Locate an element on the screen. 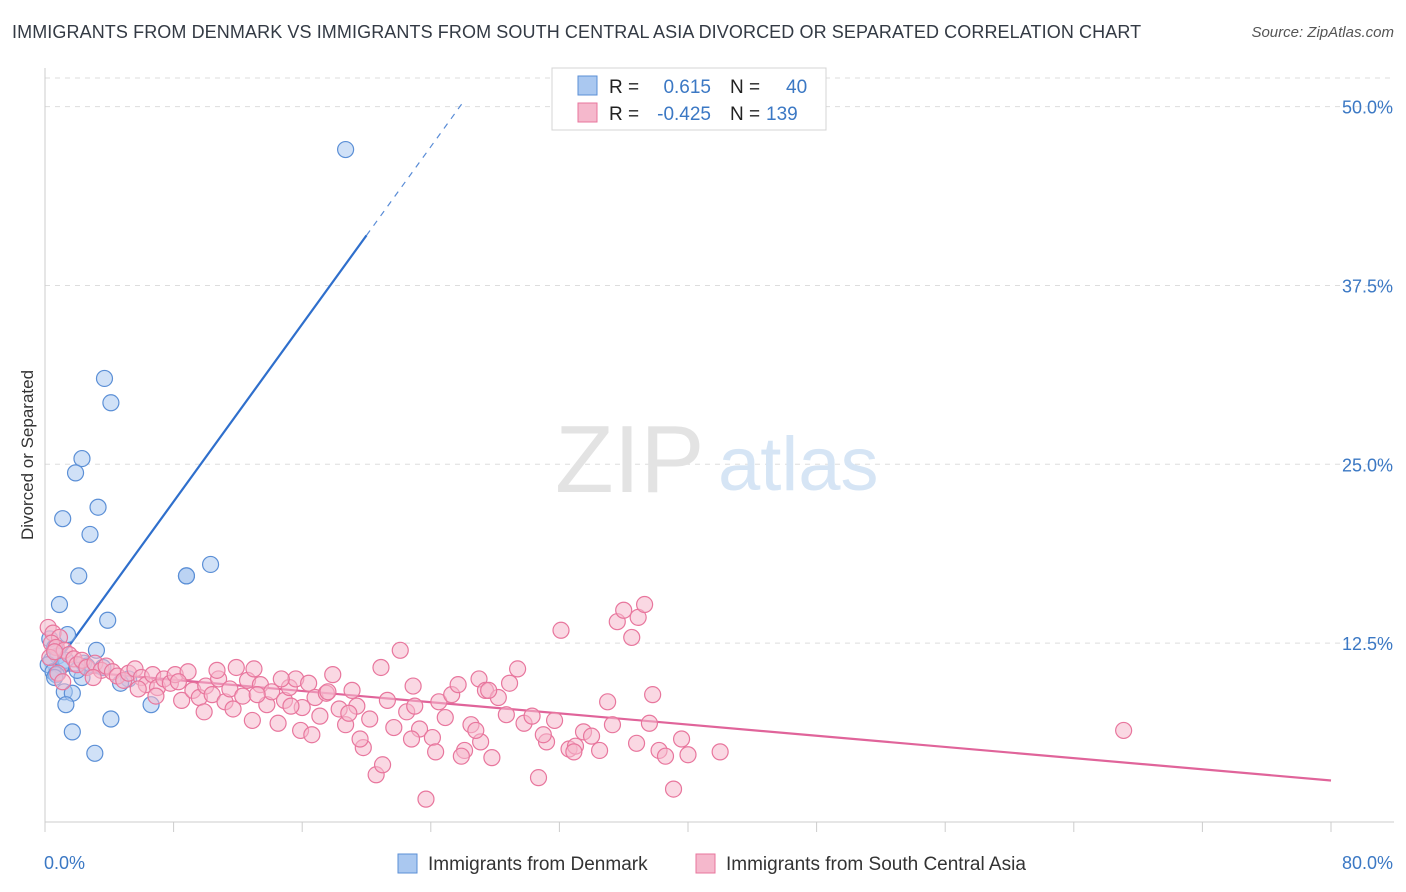  source-credit: Source: ZipAtlas.com is located at coordinates (1322, 32).